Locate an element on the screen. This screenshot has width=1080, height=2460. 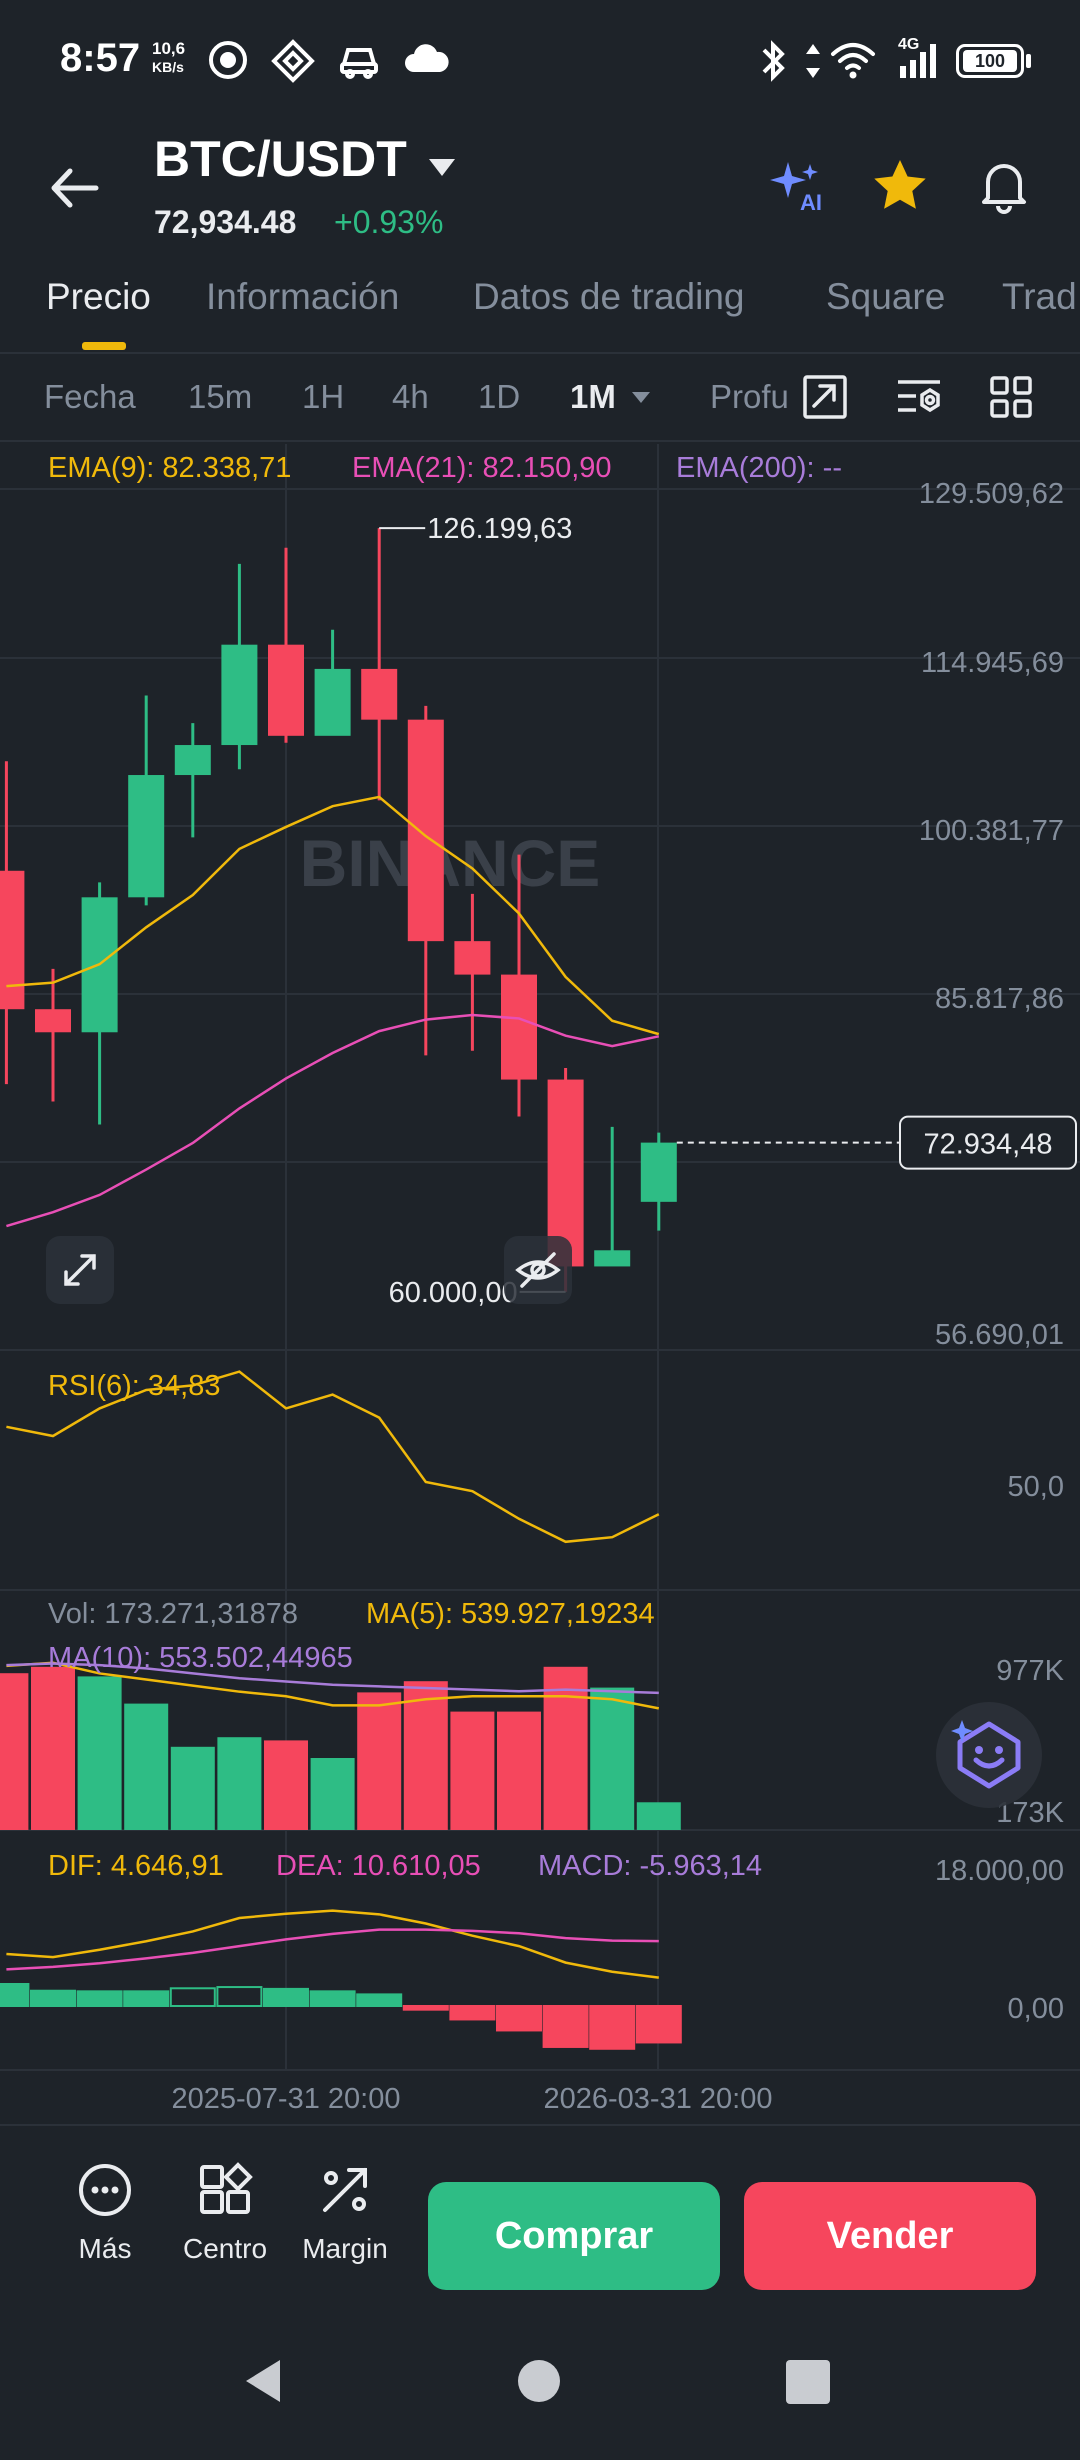
smiley-bot-icon is located at coordinates (986, 1754).